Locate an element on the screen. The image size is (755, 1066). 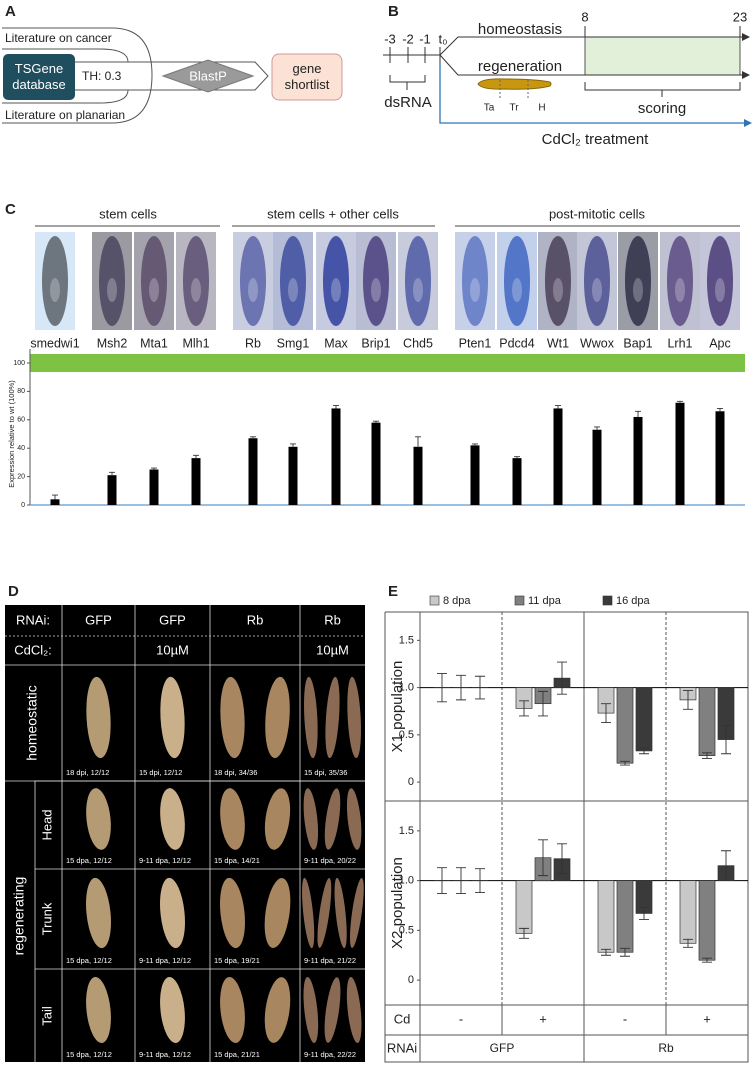
legend-label: 16 dpa is located at coordinates (633, 601).